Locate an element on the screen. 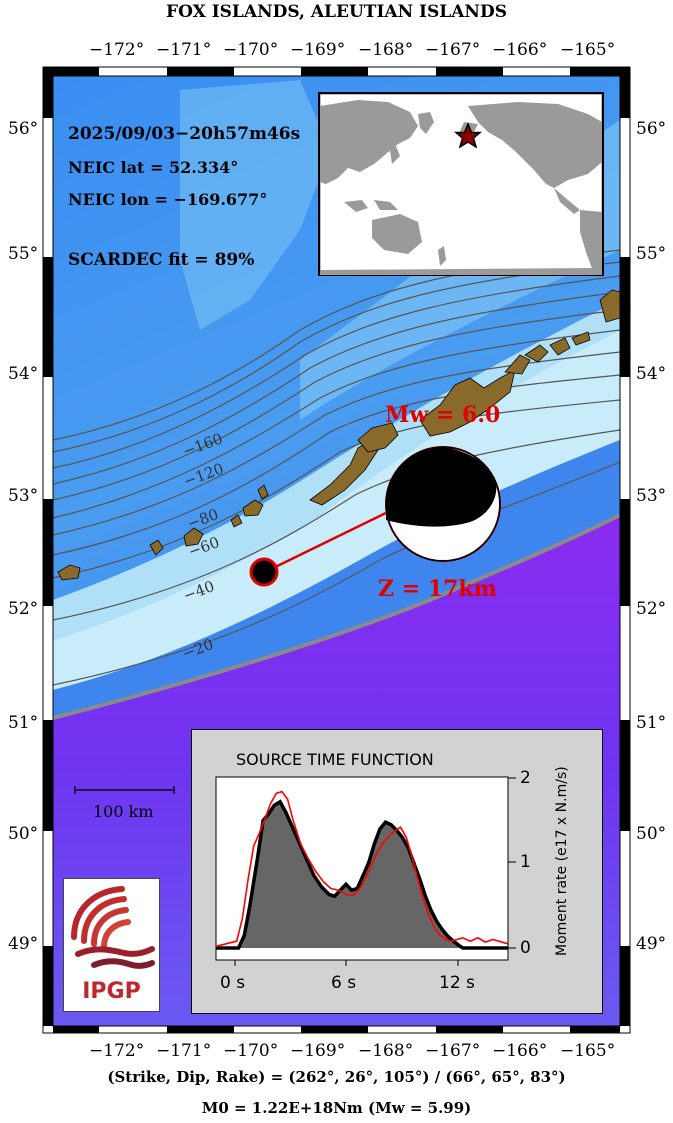 The image size is (673, 1123). ipgp-logo: IPGP is located at coordinates (111, 945).